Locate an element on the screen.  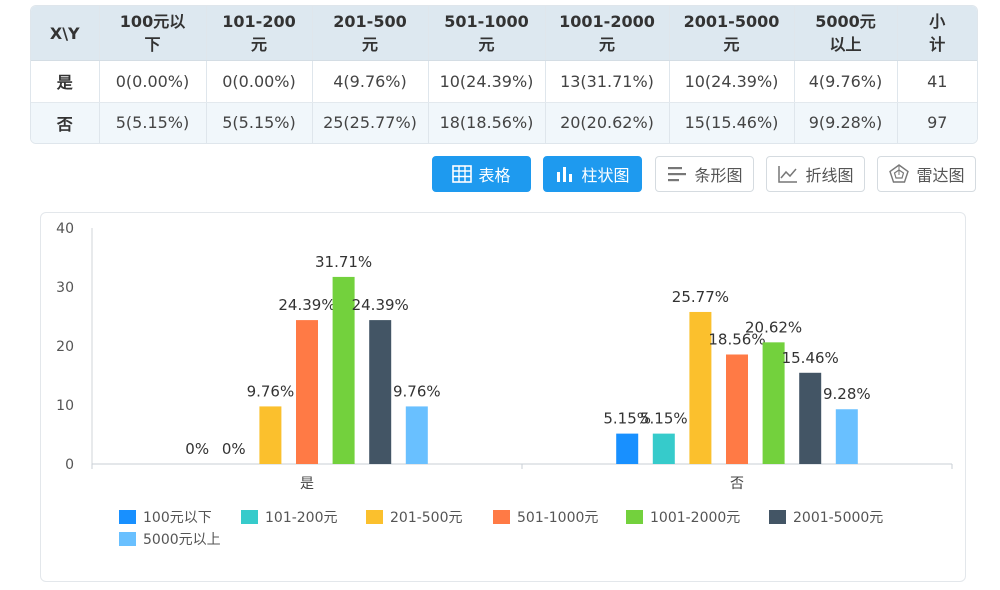
view-button-label: 折线图 is located at coordinates (829, 175).